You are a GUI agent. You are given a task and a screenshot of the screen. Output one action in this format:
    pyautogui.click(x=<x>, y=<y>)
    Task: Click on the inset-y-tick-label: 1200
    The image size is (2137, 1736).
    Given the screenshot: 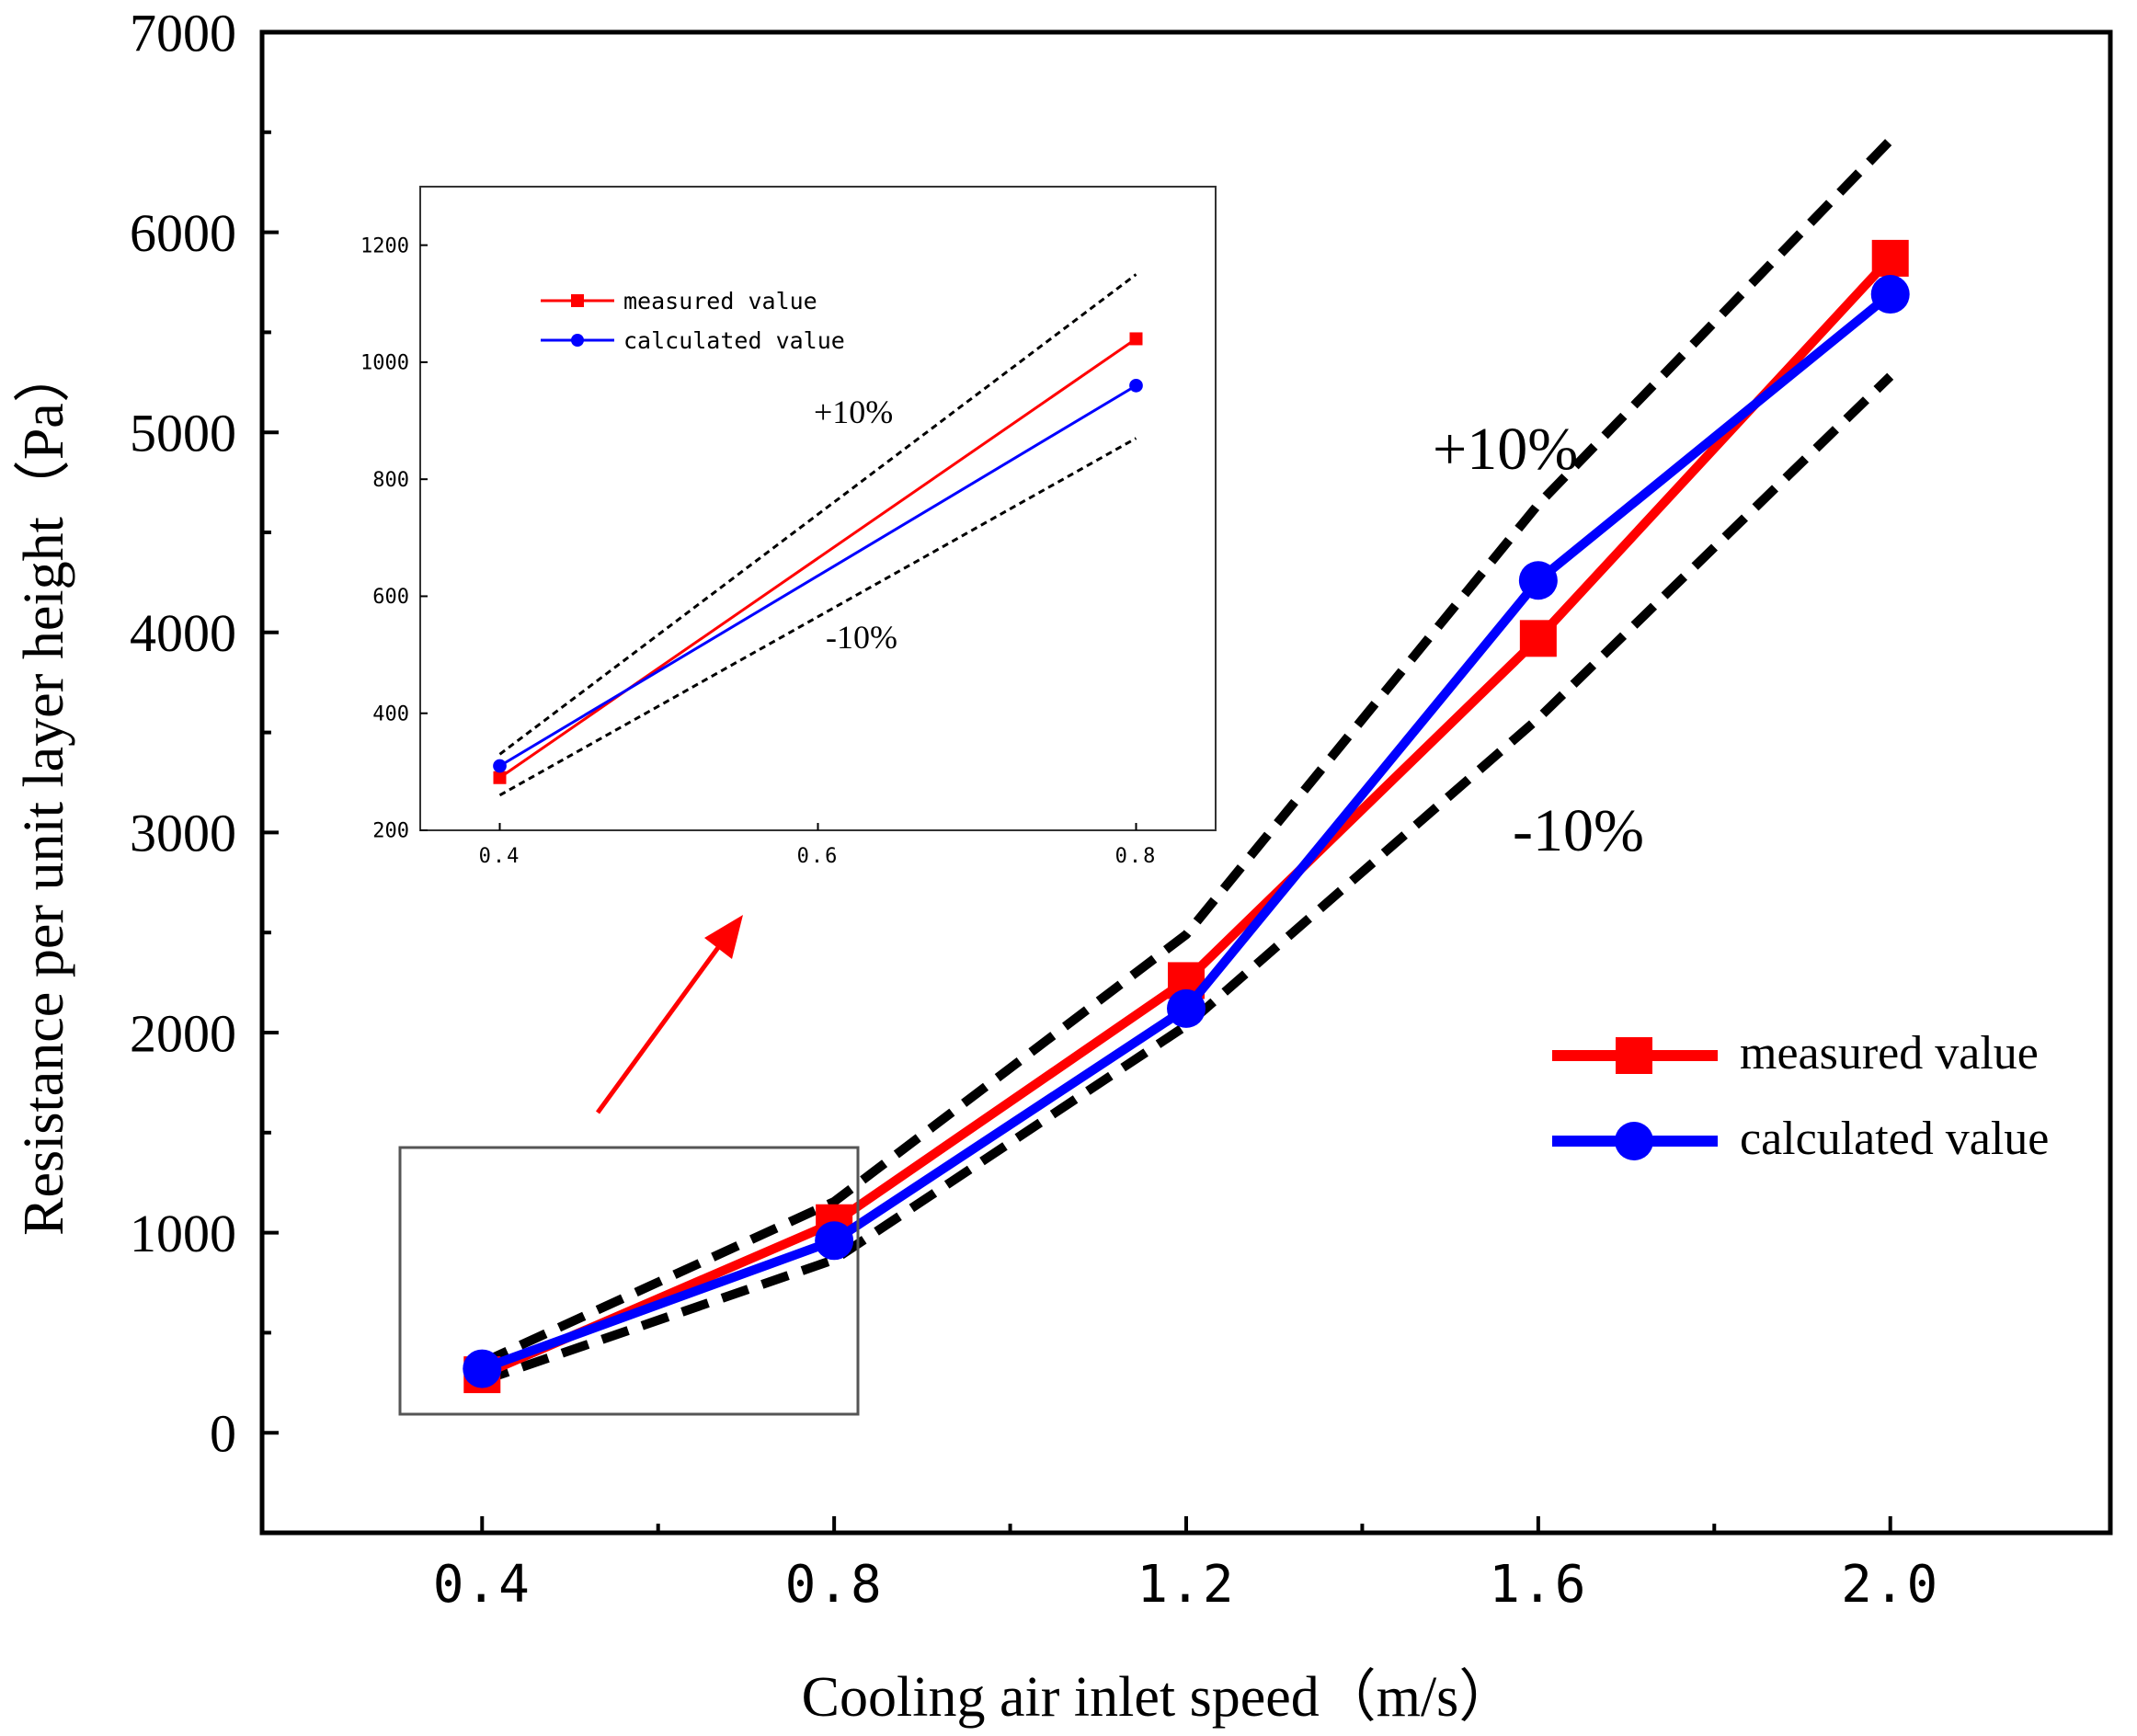 What is the action you would take?
    pyautogui.click(x=384, y=245)
    